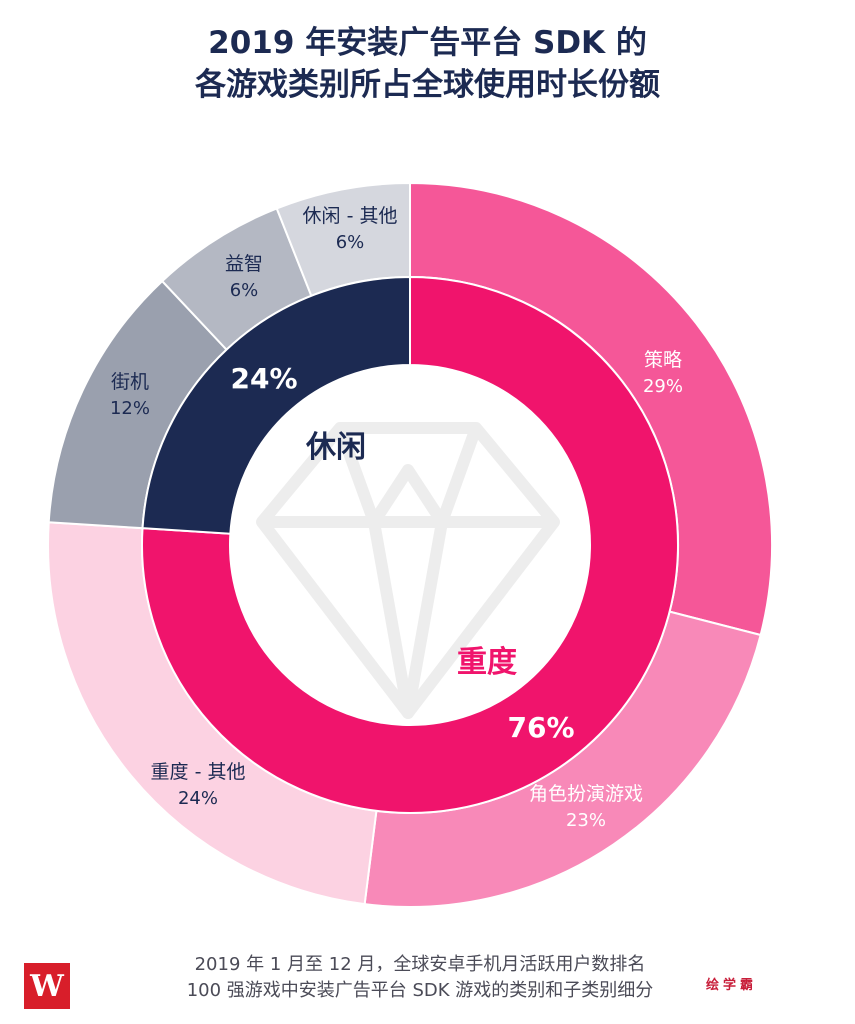 The height and width of the screenshot is (1024, 855). I want to click on inner-category-name-1: 休闲, so click(335, 447).